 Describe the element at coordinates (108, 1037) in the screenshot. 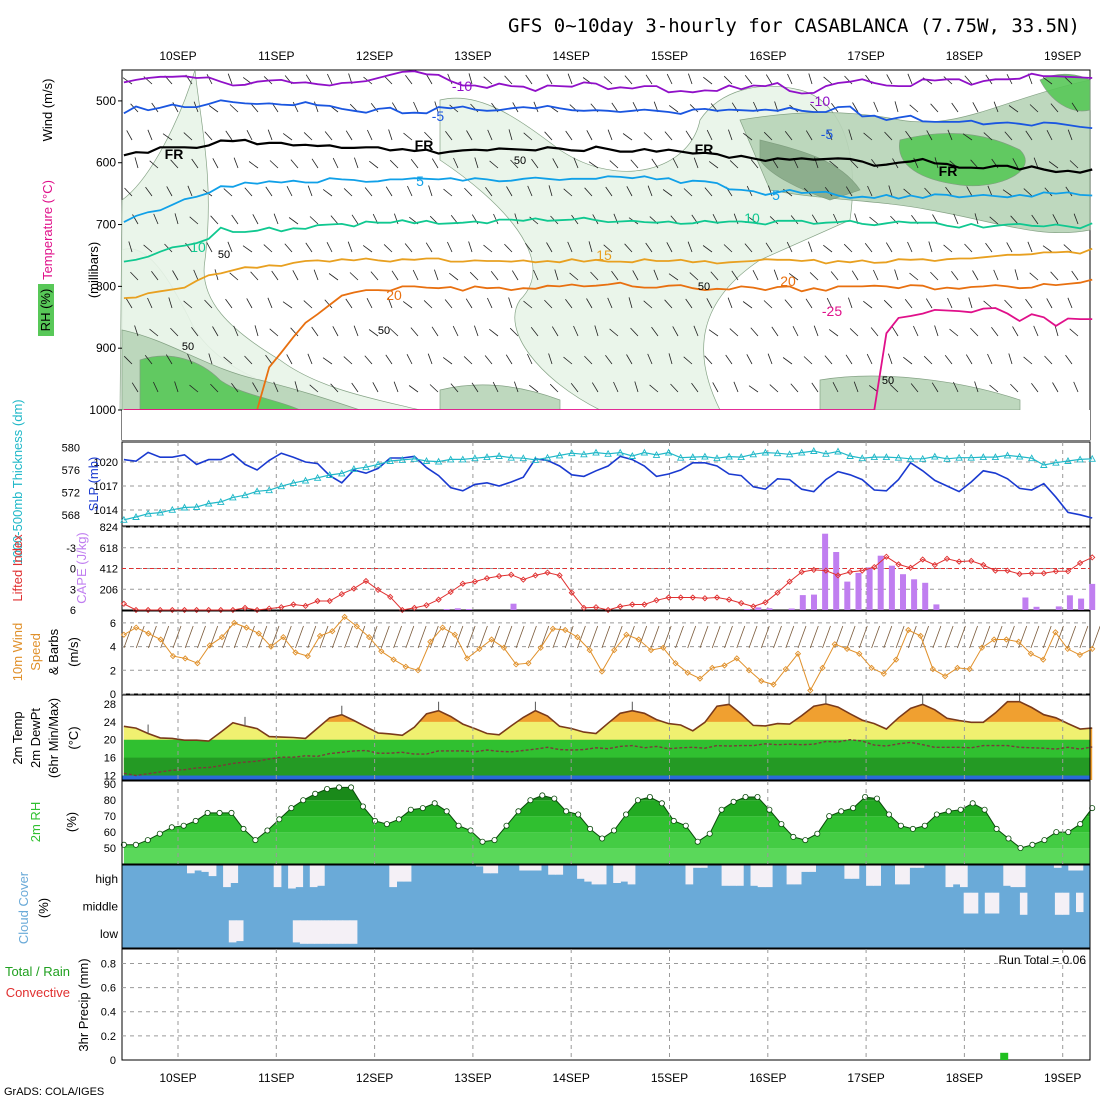

I see `precip-tick-label: 0.2` at that location.